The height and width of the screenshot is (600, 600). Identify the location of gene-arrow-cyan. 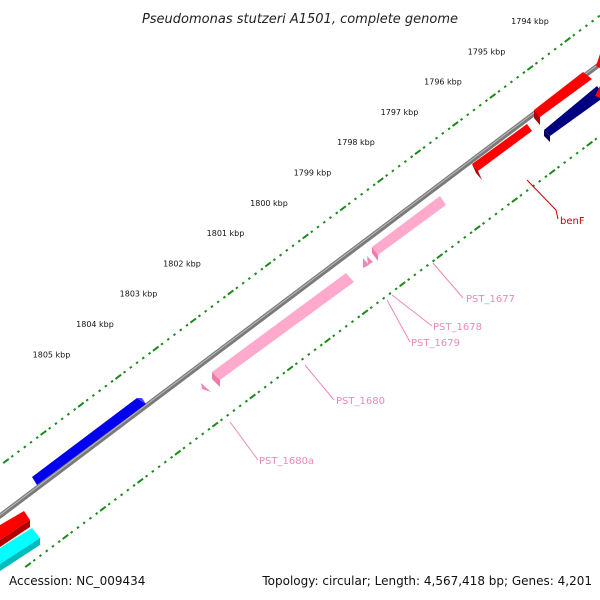
(20, 549).